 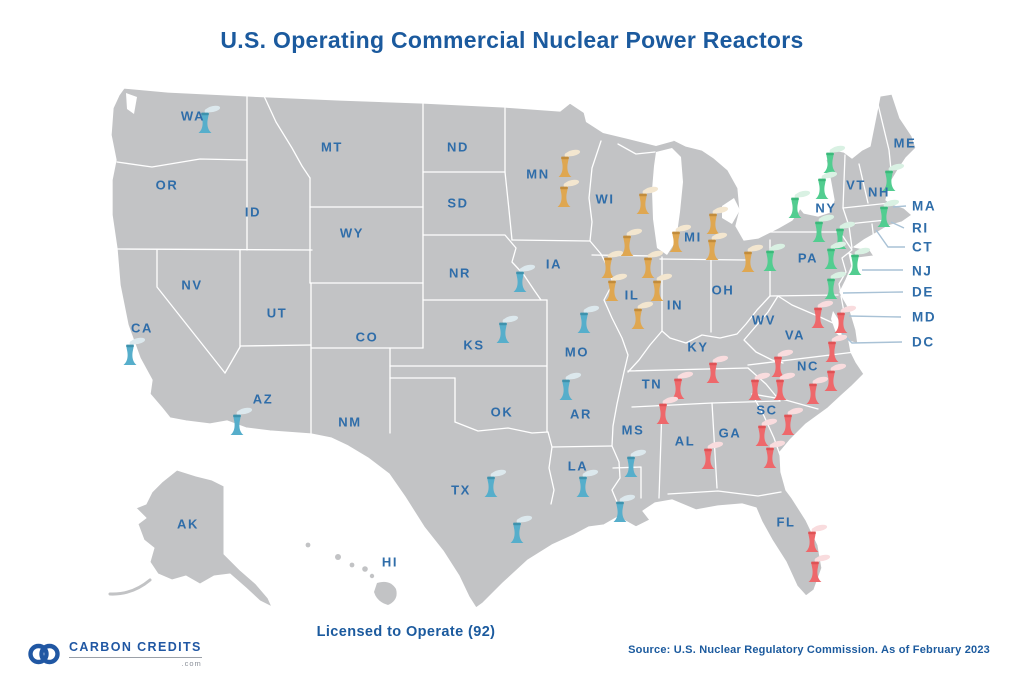 I want to click on state-label-az: AZ, so click(x=263, y=399).